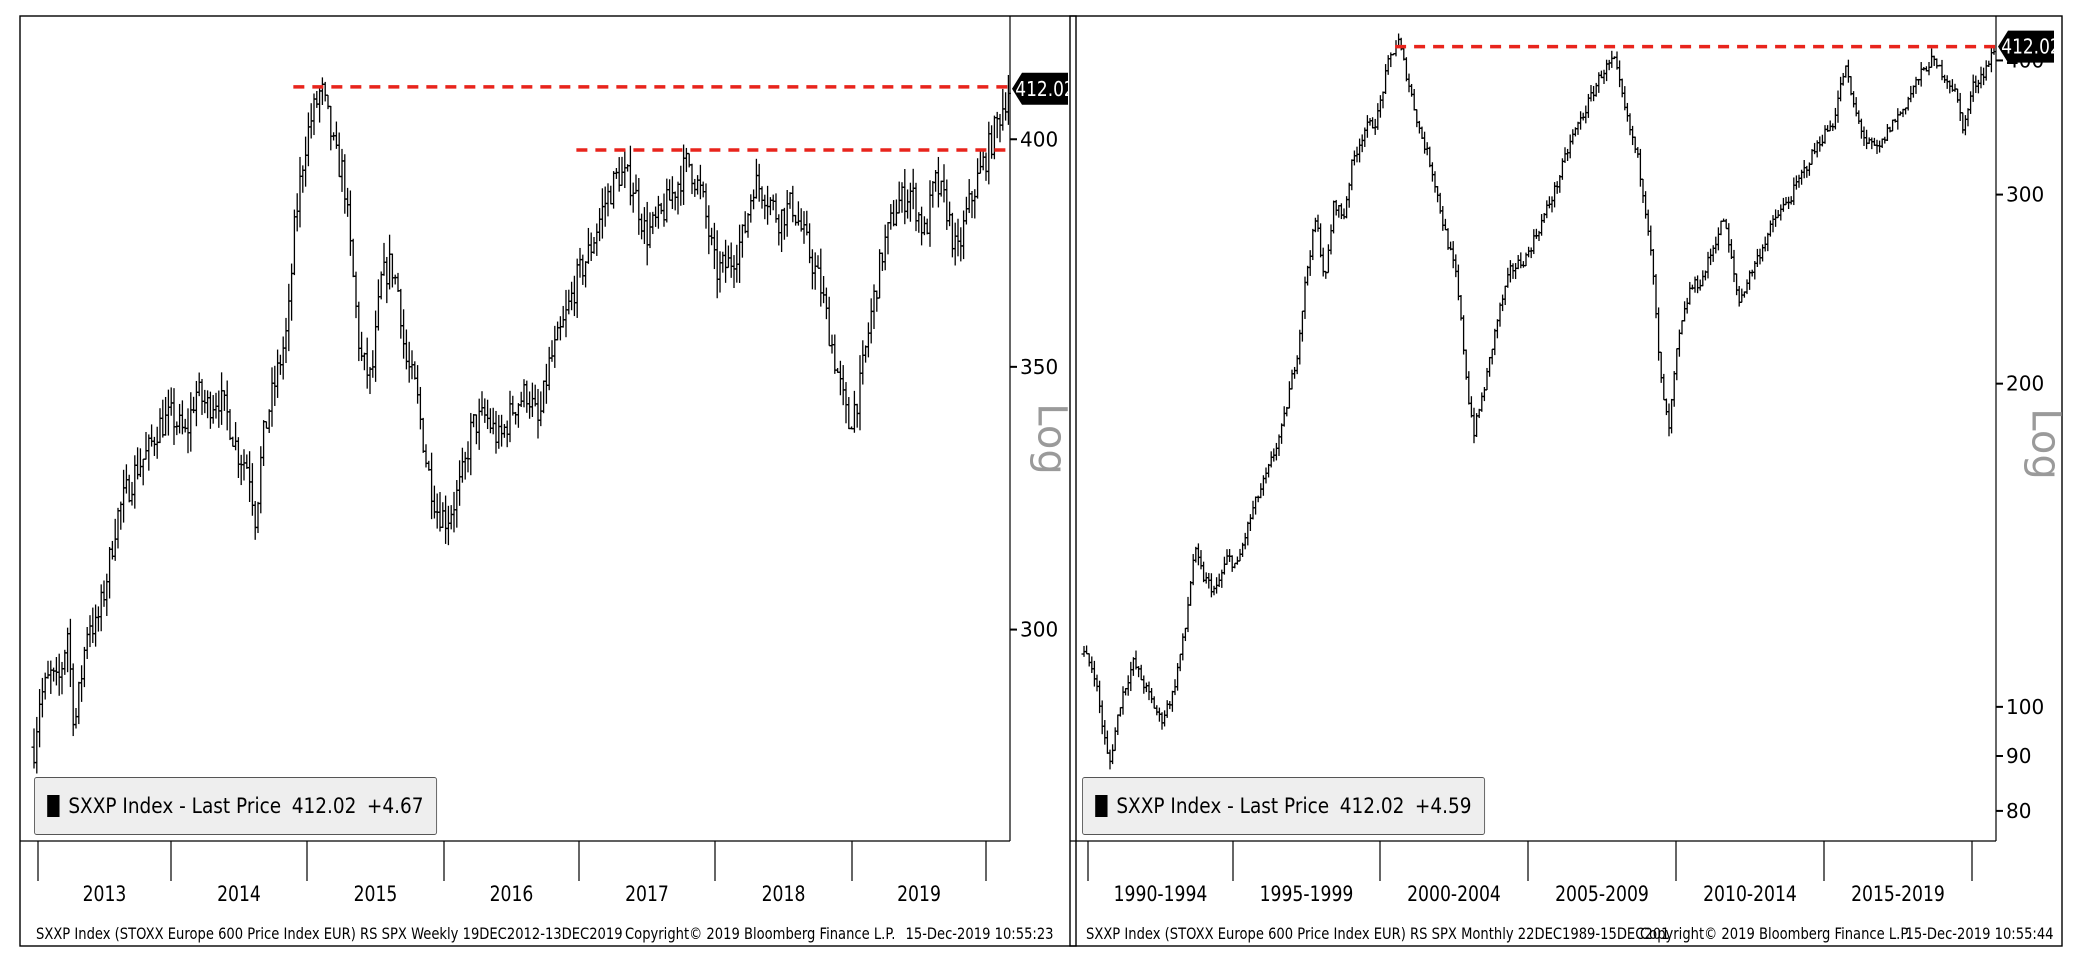 The width and height of the screenshot is (2076, 962). What do you see at coordinates (1307, 893) in the screenshot?
I see `x-tick-label: 1995-1999` at bounding box center [1307, 893].